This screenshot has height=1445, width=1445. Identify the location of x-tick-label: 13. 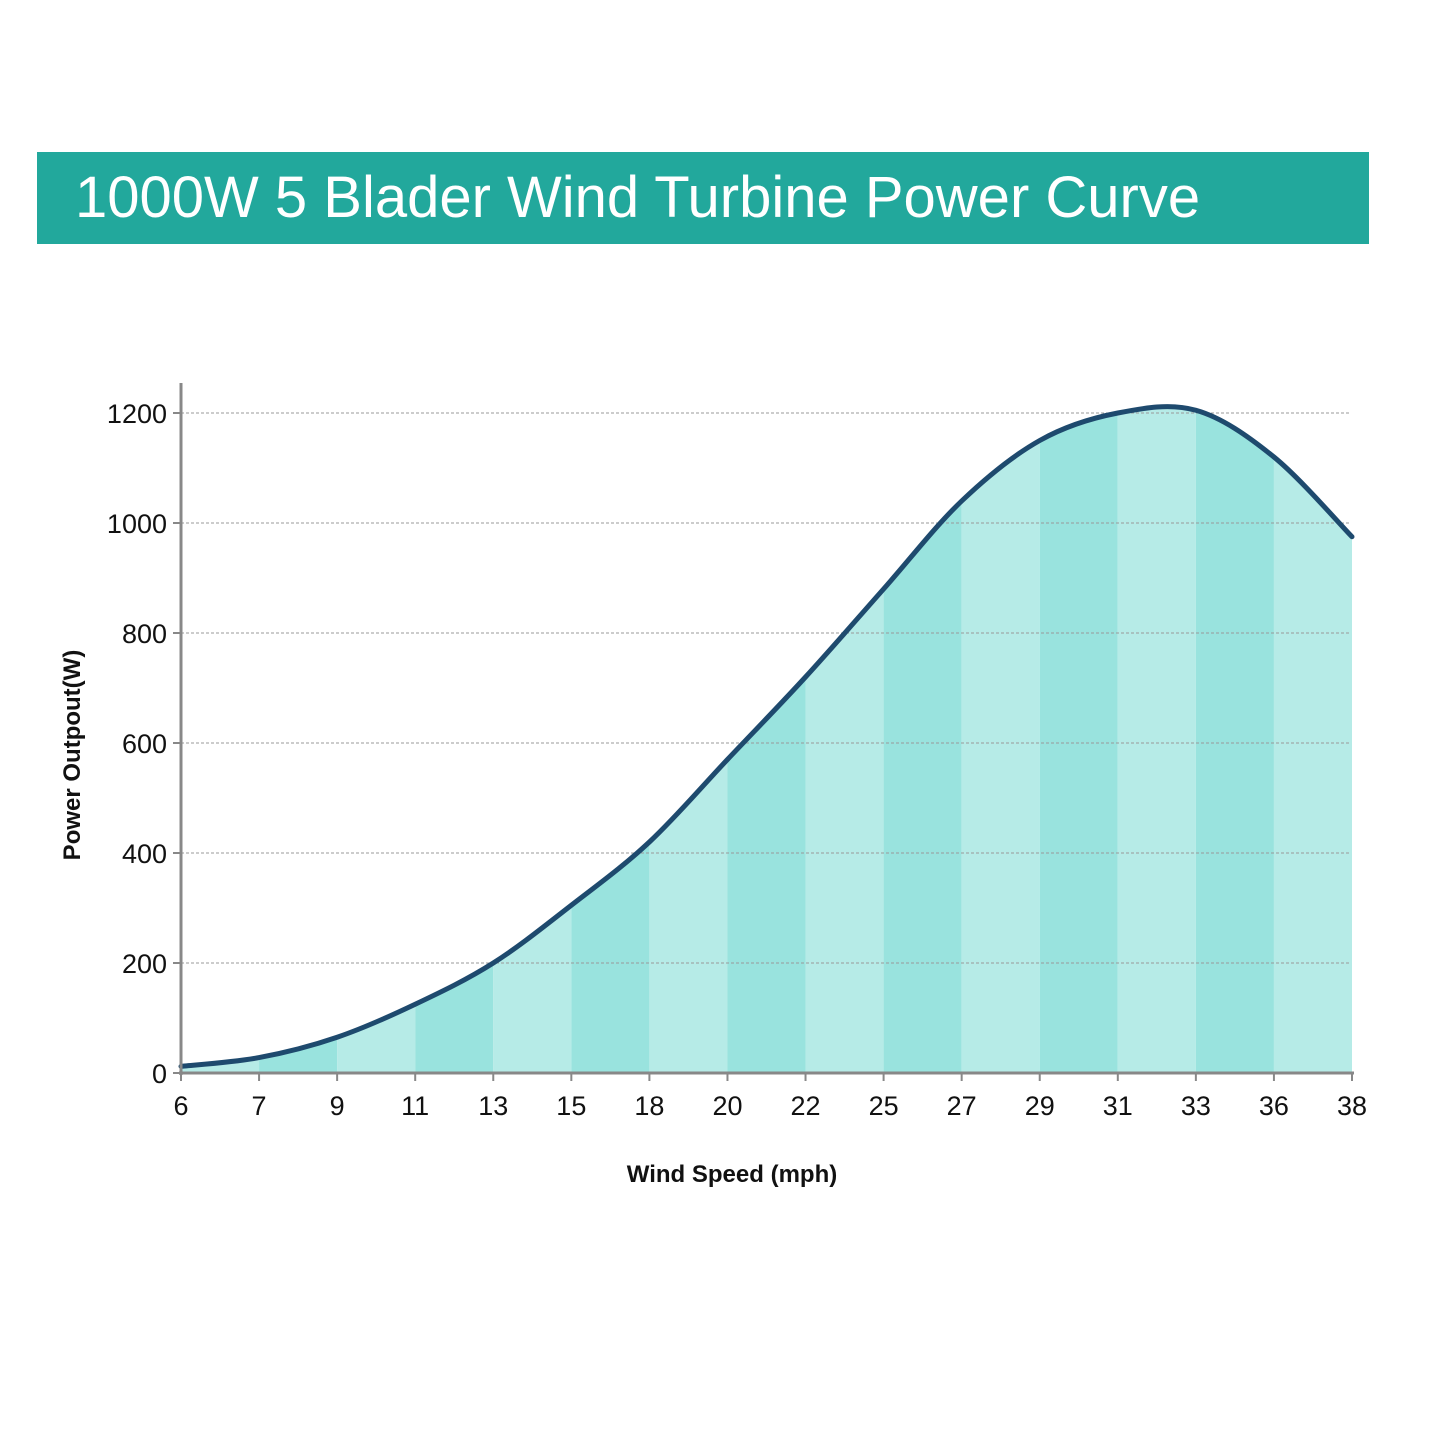
(493, 1106).